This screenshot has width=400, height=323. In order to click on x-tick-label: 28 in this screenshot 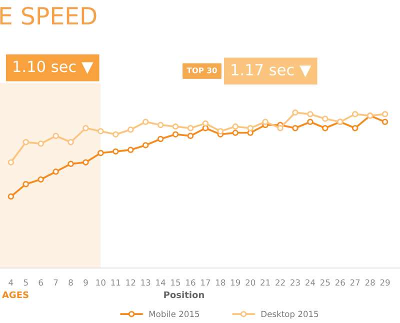, I will do `click(370, 282)`.